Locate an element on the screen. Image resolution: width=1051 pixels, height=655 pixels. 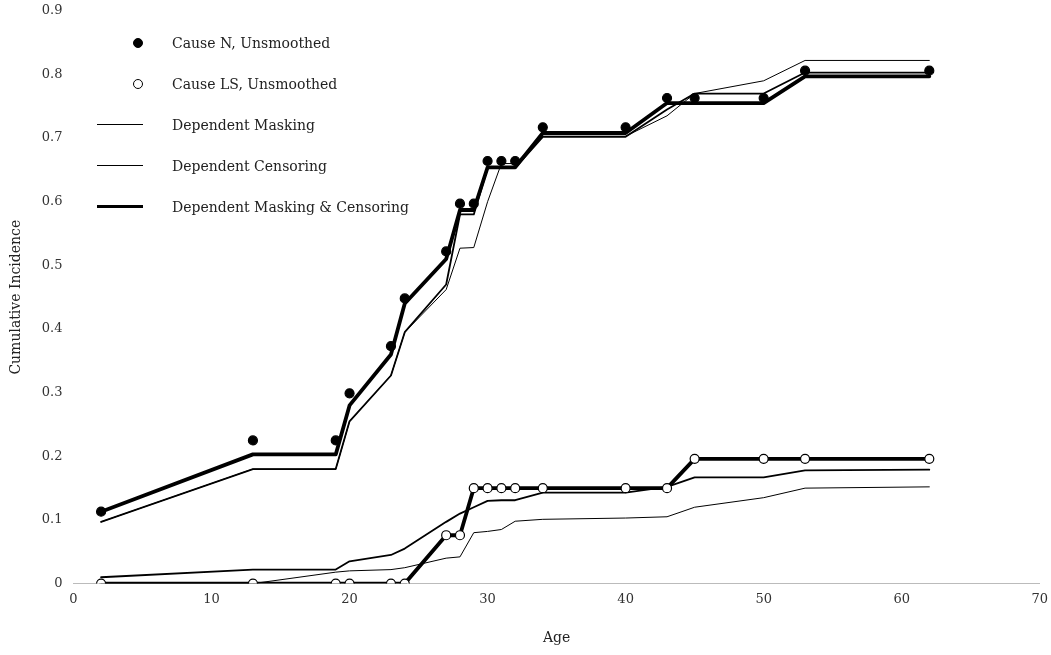
y-tick-label: 0.3 is located at coordinates (52, 392).